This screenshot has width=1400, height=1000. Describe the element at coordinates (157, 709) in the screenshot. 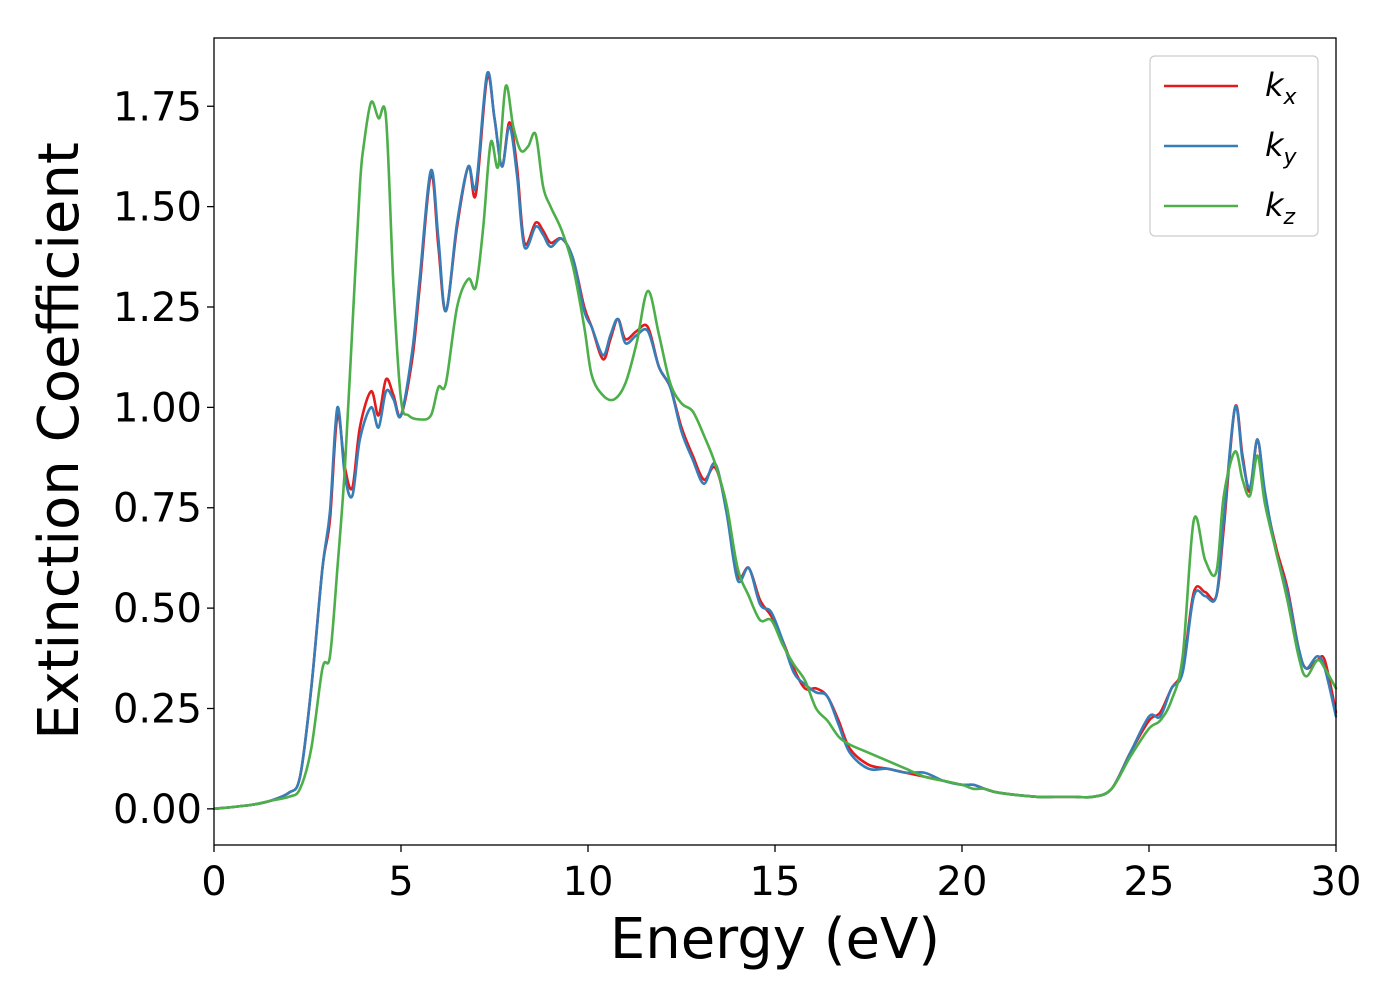

I see `y-tick-label: 0.25` at that location.